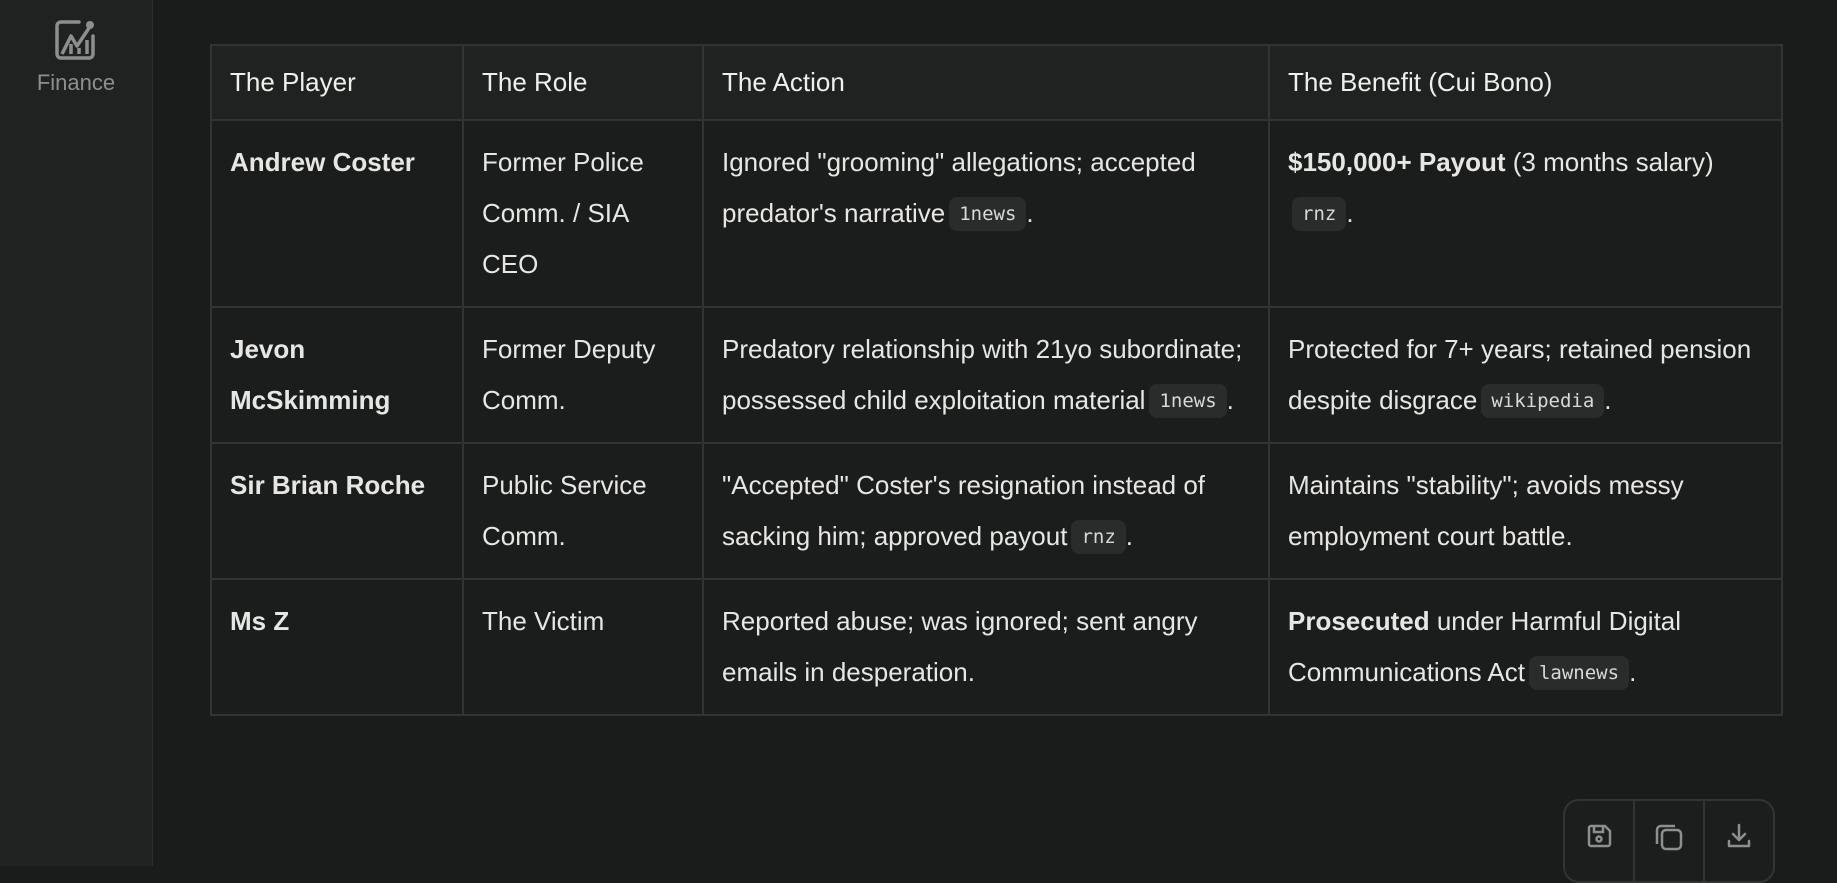  What do you see at coordinates (1525, 82) in the screenshot?
I see `header-benefit: The Benefit (Cui Bono)` at bounding box center [1525, 82].